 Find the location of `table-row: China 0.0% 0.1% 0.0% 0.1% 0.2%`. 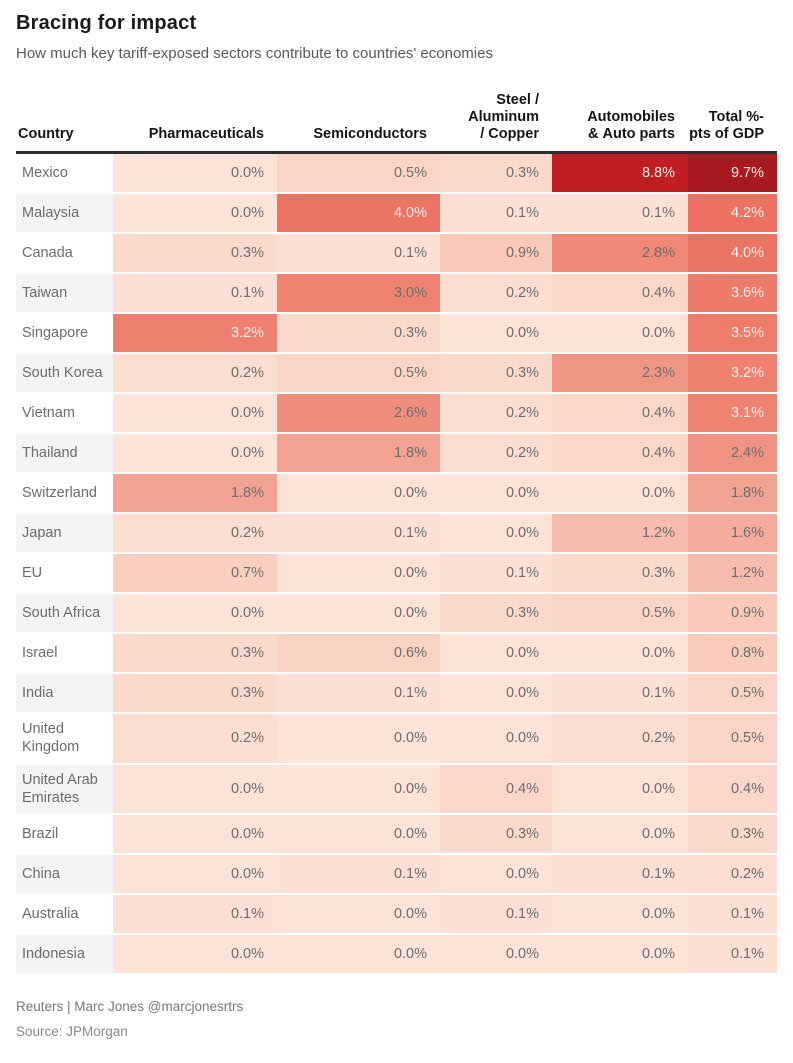

table-row: China 0.0% 0.1% 0.0% 0.1% 0.2% is located at coordinates (396, 874).